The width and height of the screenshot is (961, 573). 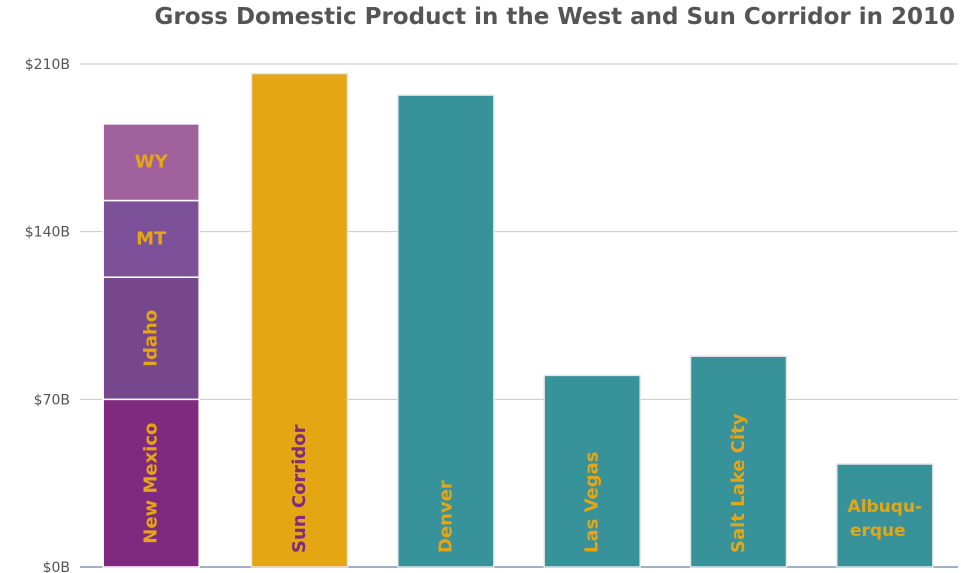 What do you see at coordinates (885, 507) in the screenshot?
I see `bar-label: Albuqu-` at bounding box center [885, 507].